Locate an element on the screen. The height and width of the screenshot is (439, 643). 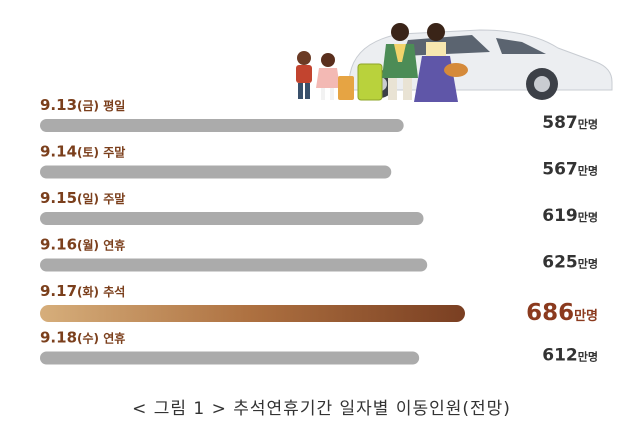
family-car-icon is located at coordinates (454, 62).